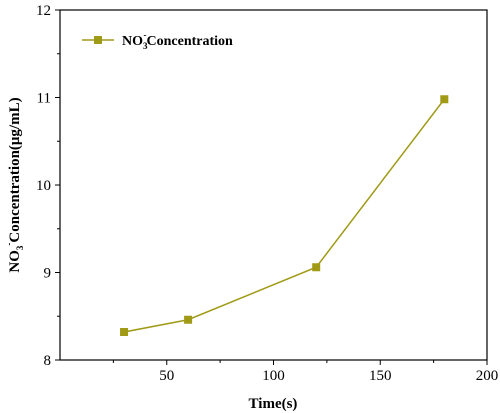 This screenshot has width=500, height=413. What do you see at coordinates (166, 376) in the screenshot?
I see `x-tick-label: 50` at bounding box center [166, 376].